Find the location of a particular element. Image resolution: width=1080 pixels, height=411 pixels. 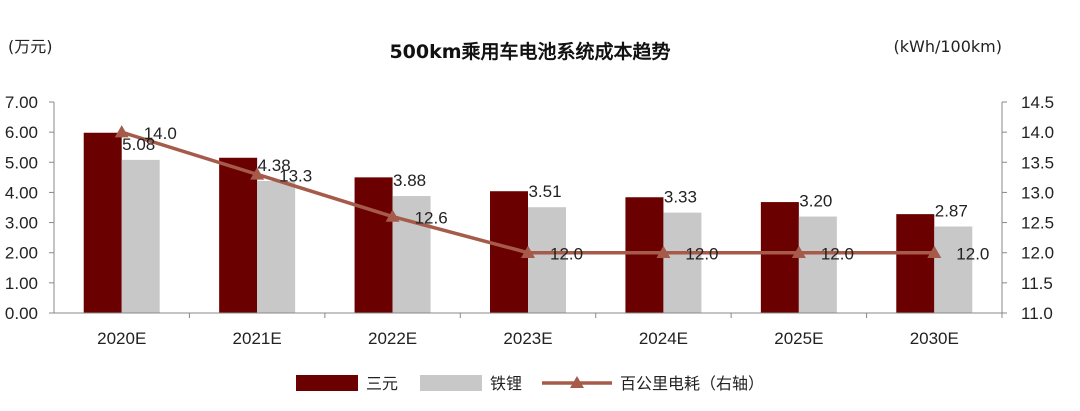

lfp-value-label: 3.51 is located at coordinates (544, 191).